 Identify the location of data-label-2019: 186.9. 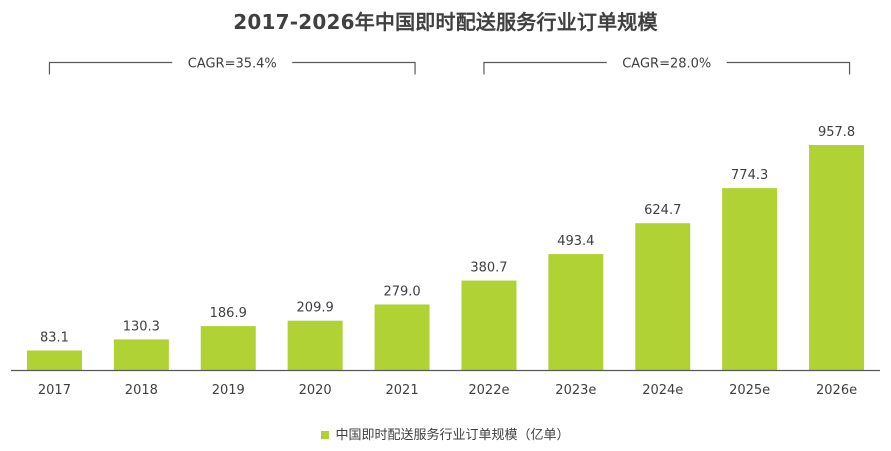
(228, 313).